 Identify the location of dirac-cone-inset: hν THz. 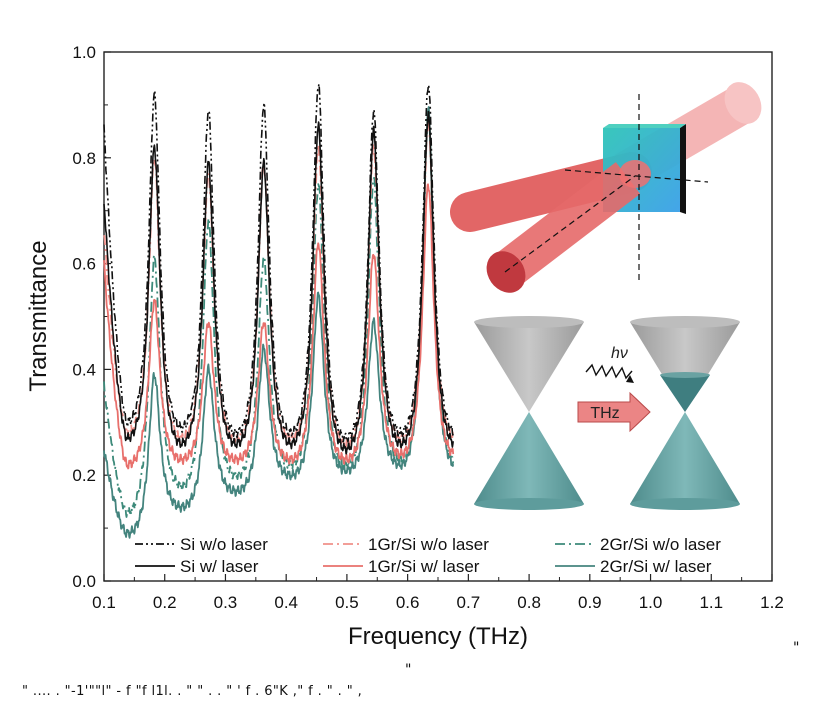
(607, 413).